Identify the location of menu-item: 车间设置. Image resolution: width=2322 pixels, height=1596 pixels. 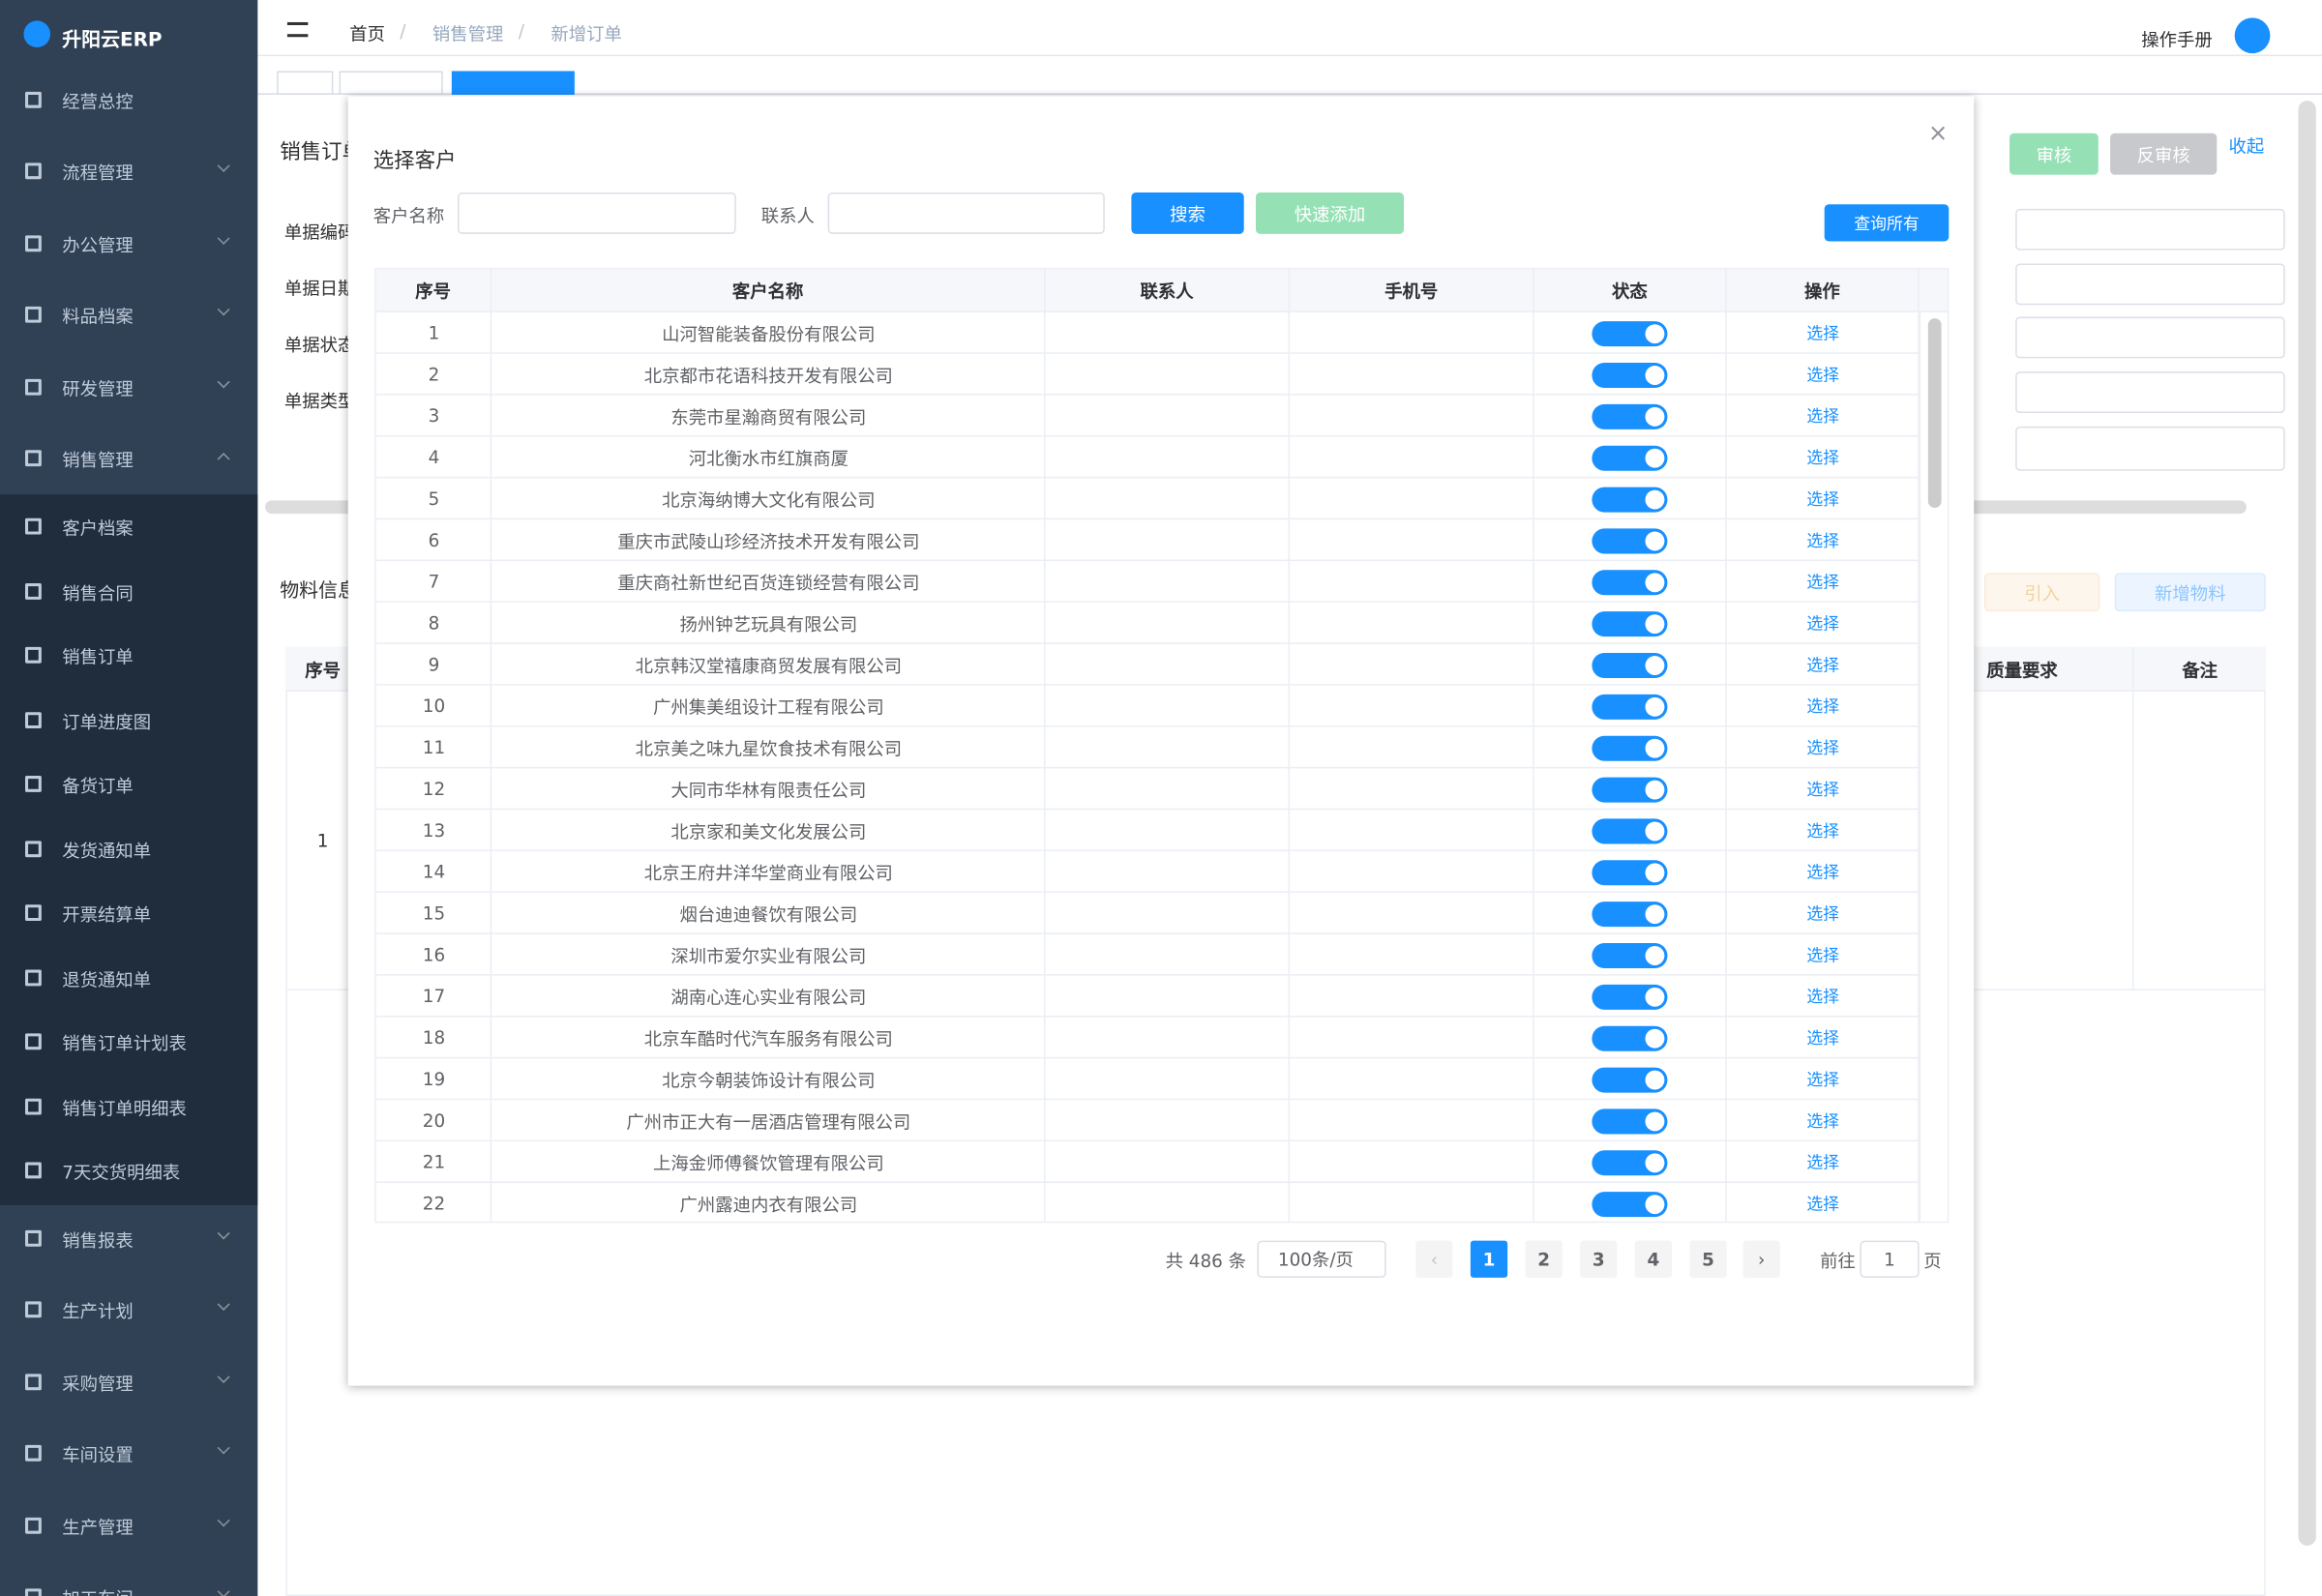
(128, 1454).